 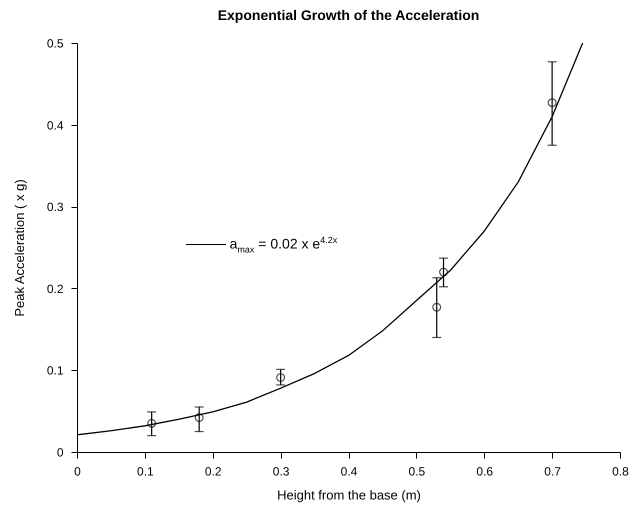 I want to click on x-tick-label: 0.7, so click(x=553, y=471).